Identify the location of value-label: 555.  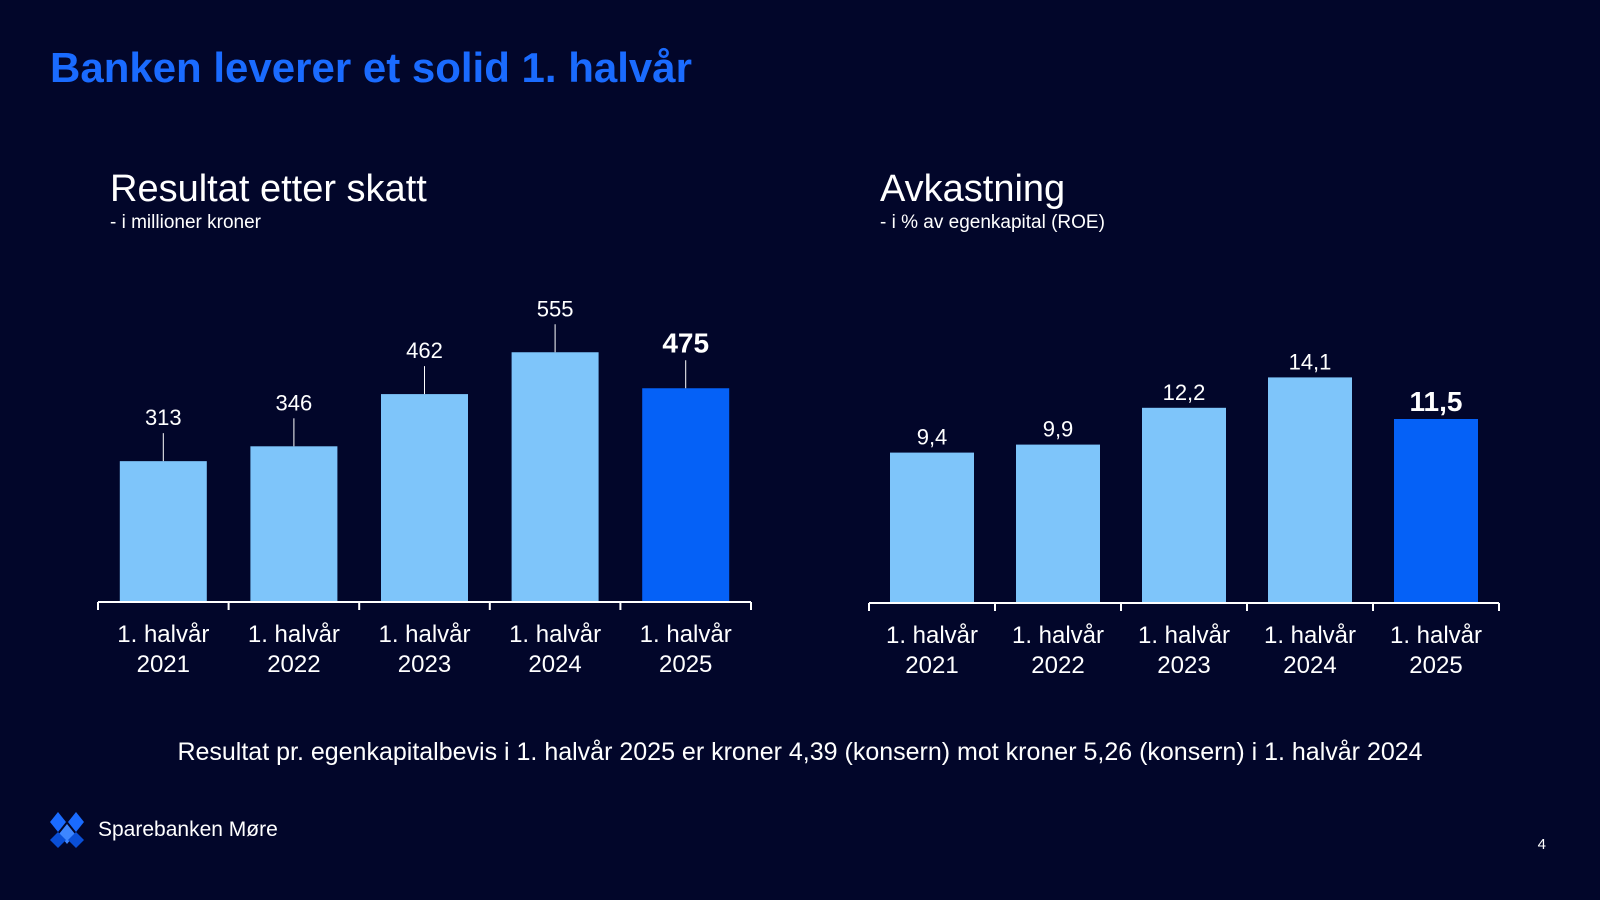
(555, 308).